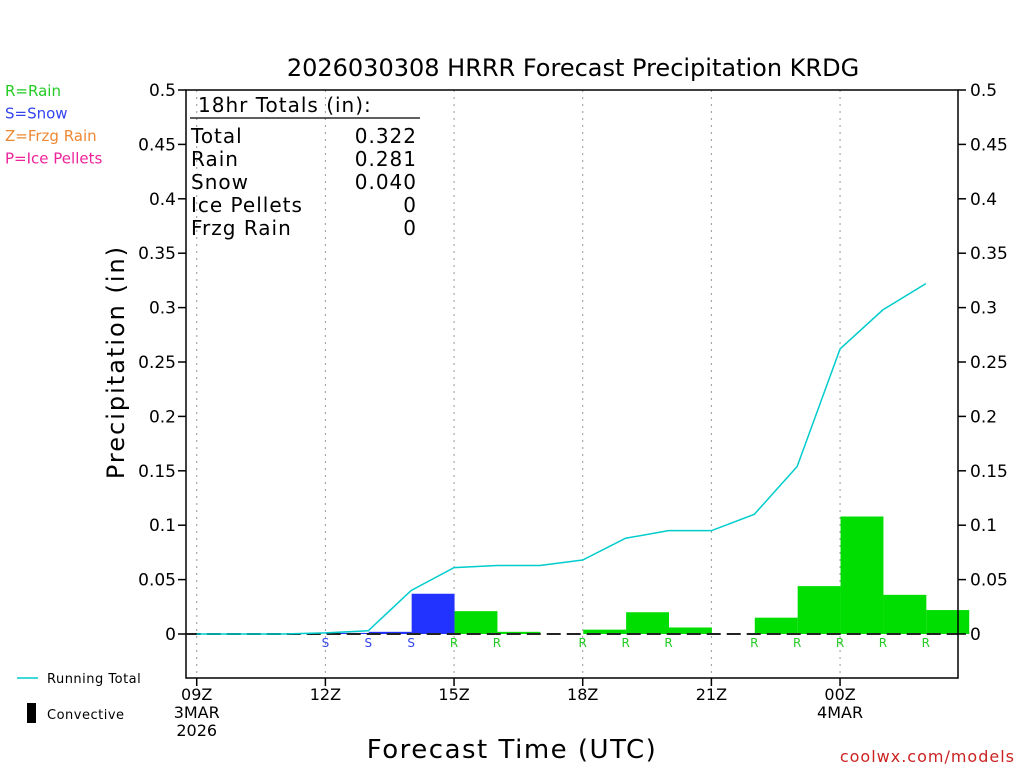 This screenshot has width=1024, height=768. I want to click on type-label-15: R, so click(454, 643).